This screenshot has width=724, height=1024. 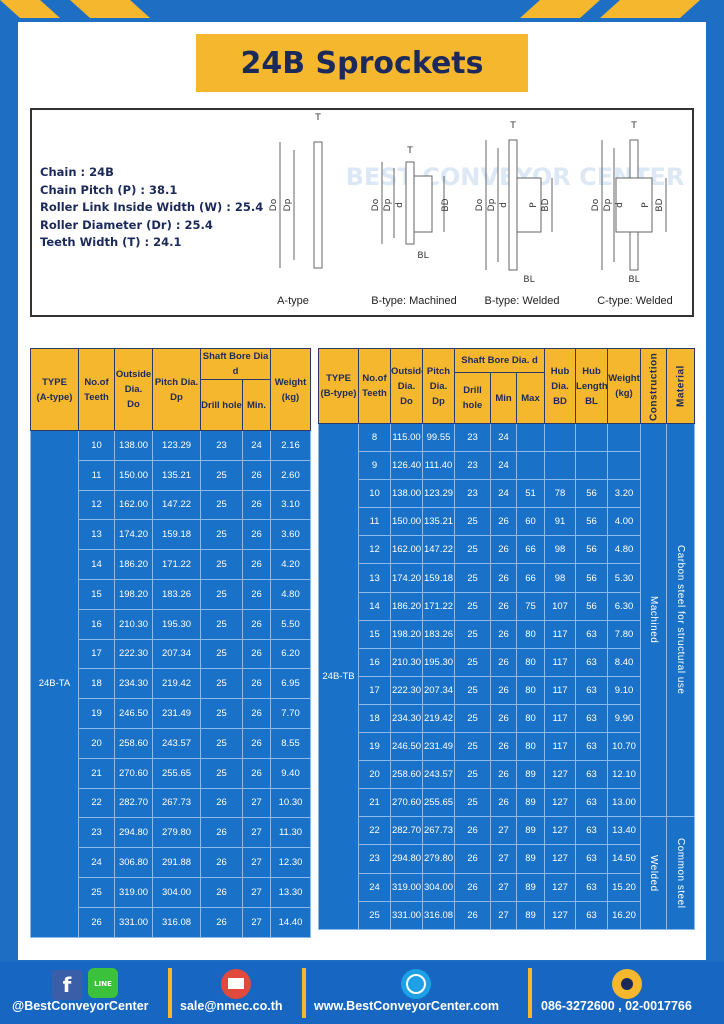 What do you see at coordinates (406, 718) in the screenshot?
I see `data-cell: 234.30` at bounding box center [406, 718].